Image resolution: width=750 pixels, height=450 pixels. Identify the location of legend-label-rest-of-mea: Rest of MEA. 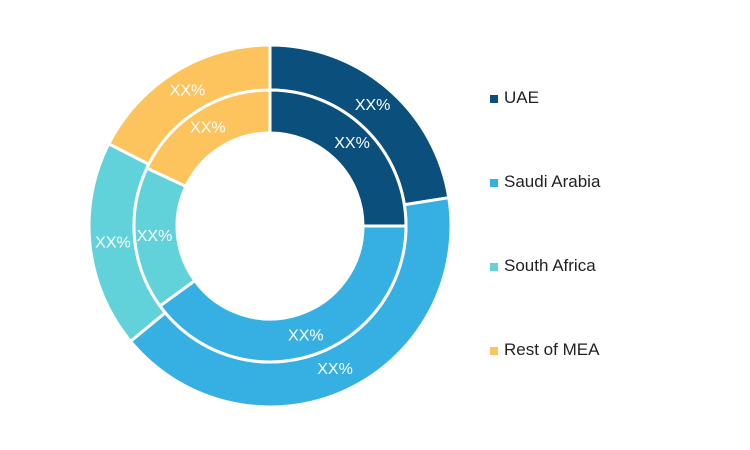
(552, 349).